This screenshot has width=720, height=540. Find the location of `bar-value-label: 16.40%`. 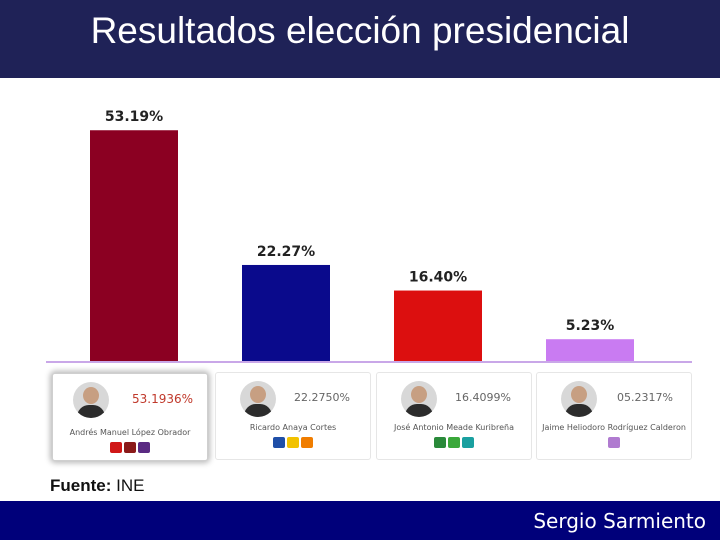

bar-value-label: 16.40% is located at coordinates (438, 278).